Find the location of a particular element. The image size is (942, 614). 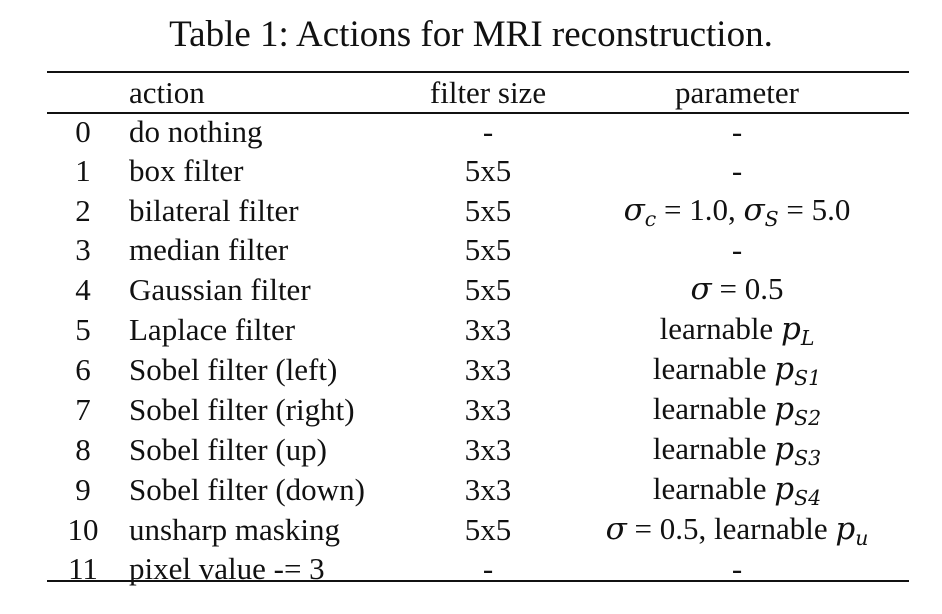

header-parameter: parameter is located at coordinates (737, 92).